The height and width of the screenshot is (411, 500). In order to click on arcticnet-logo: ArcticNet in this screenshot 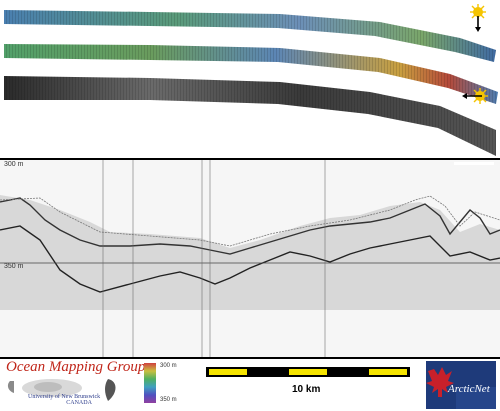, I will do `click(461, 385)`.